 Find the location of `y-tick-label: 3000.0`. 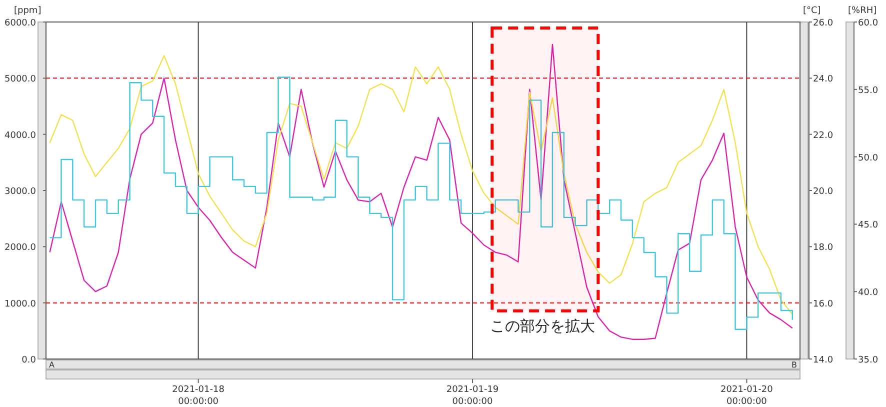

y-tick-label: 3000.0 is located at coordinates (20, 192).